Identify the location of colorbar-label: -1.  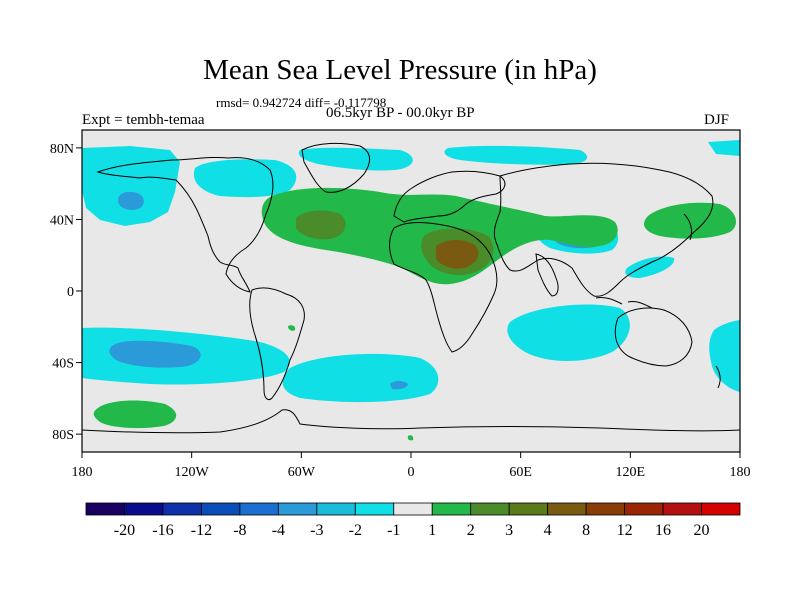
(393, 530).